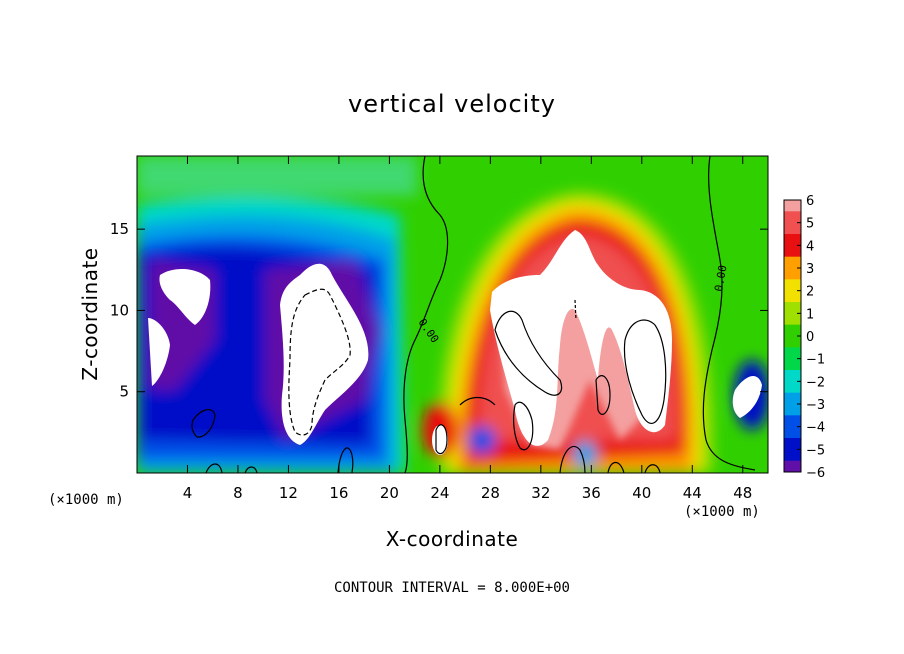  I want to click on contour-label-right: 0.00, so click(720, 278).